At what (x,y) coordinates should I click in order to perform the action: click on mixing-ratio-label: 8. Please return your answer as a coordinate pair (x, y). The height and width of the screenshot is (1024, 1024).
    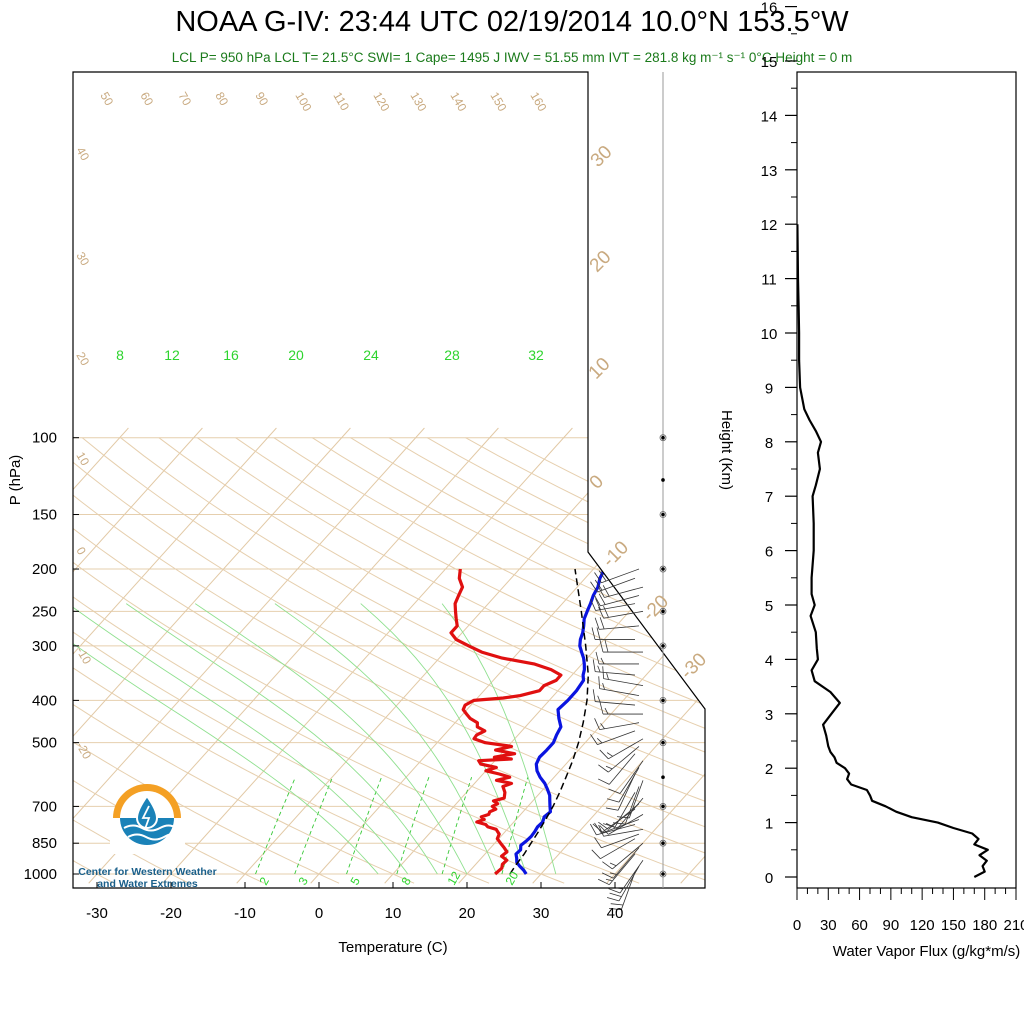
    Looking at the image, I should click on (406, 880).